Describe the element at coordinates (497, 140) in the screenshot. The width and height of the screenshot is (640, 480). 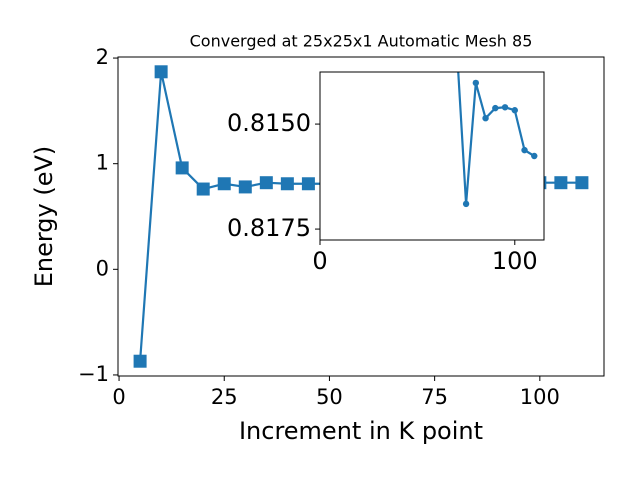
I see `plot-group` at that location.